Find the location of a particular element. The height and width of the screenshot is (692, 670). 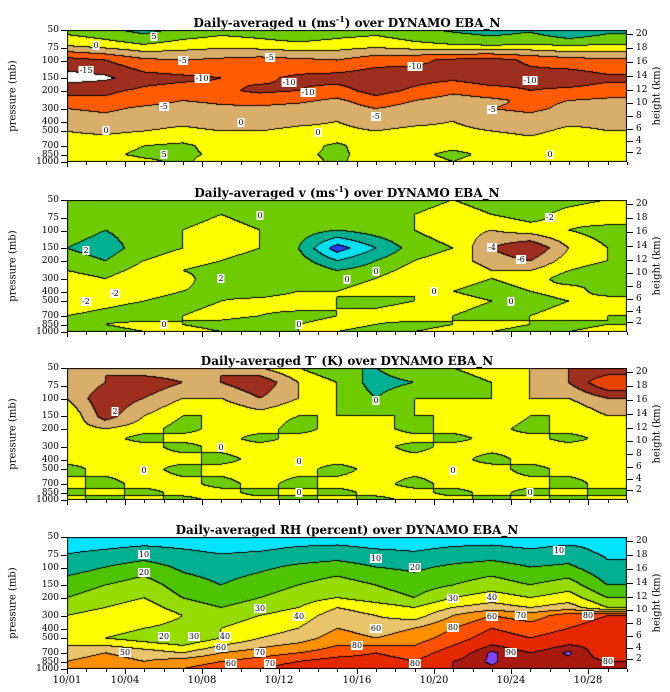

contour-label: -10 is located at coordinates (202, 78).